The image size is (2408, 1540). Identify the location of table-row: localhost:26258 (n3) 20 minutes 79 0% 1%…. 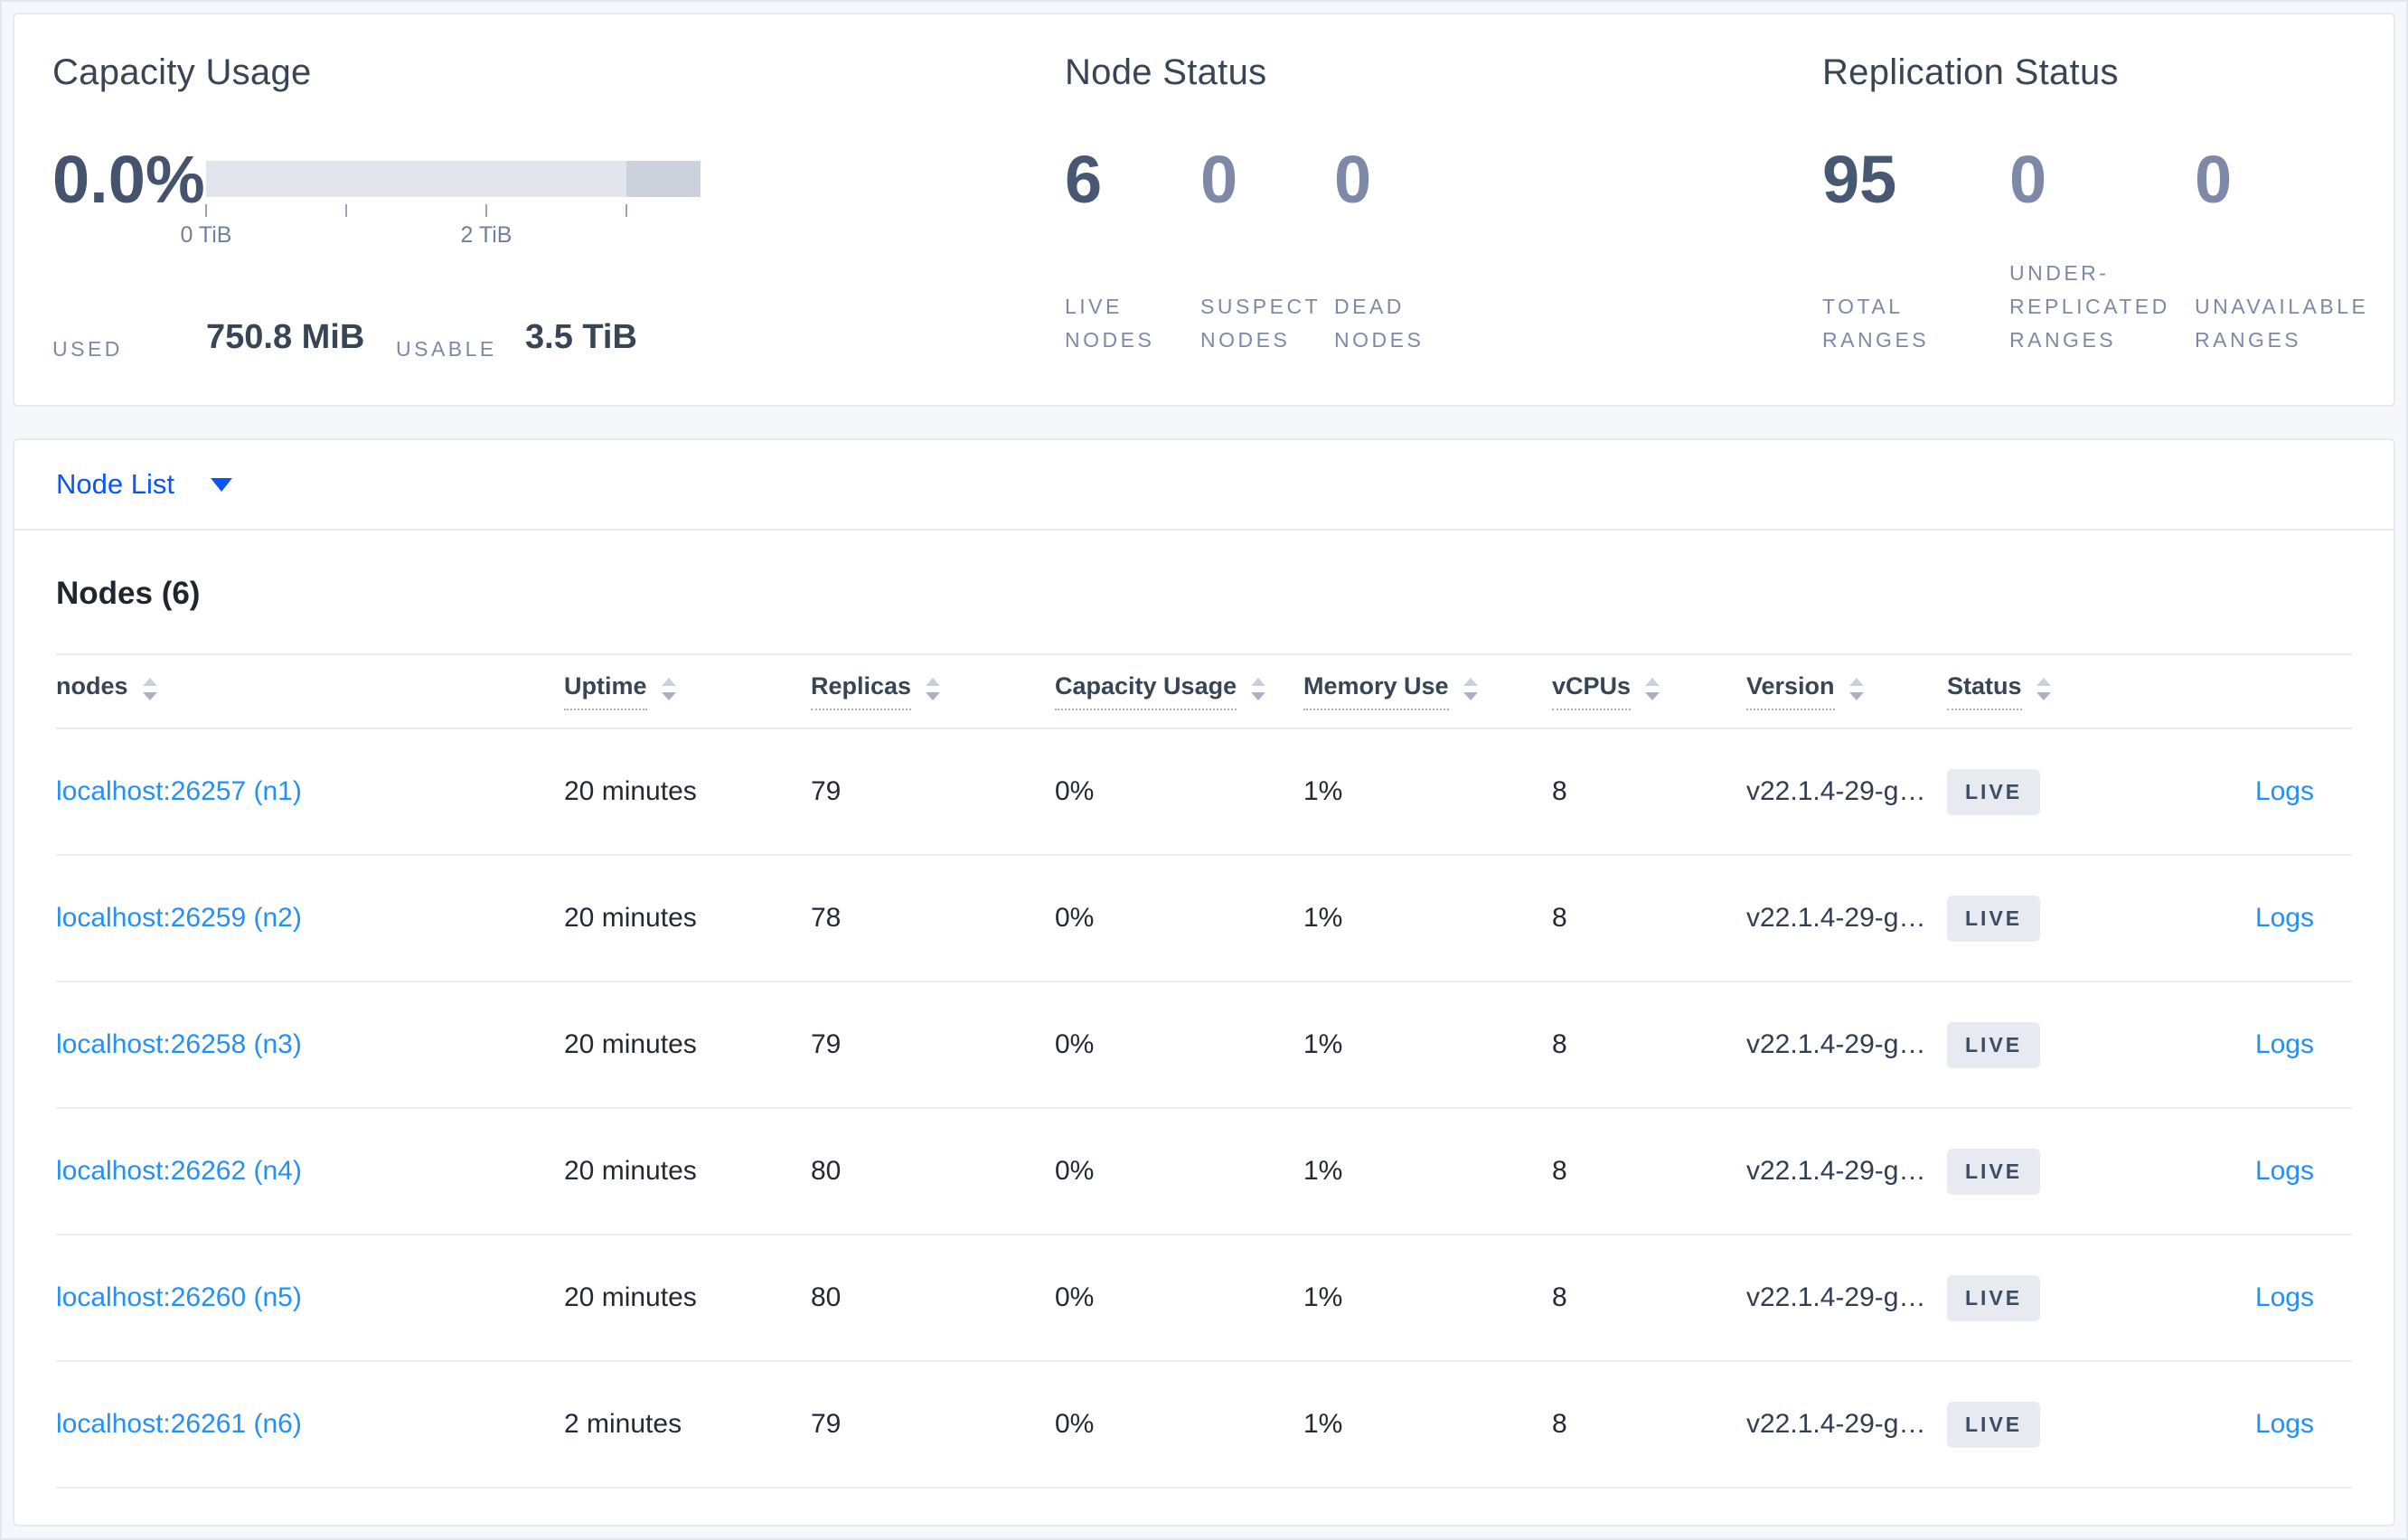
(1204, 1045).